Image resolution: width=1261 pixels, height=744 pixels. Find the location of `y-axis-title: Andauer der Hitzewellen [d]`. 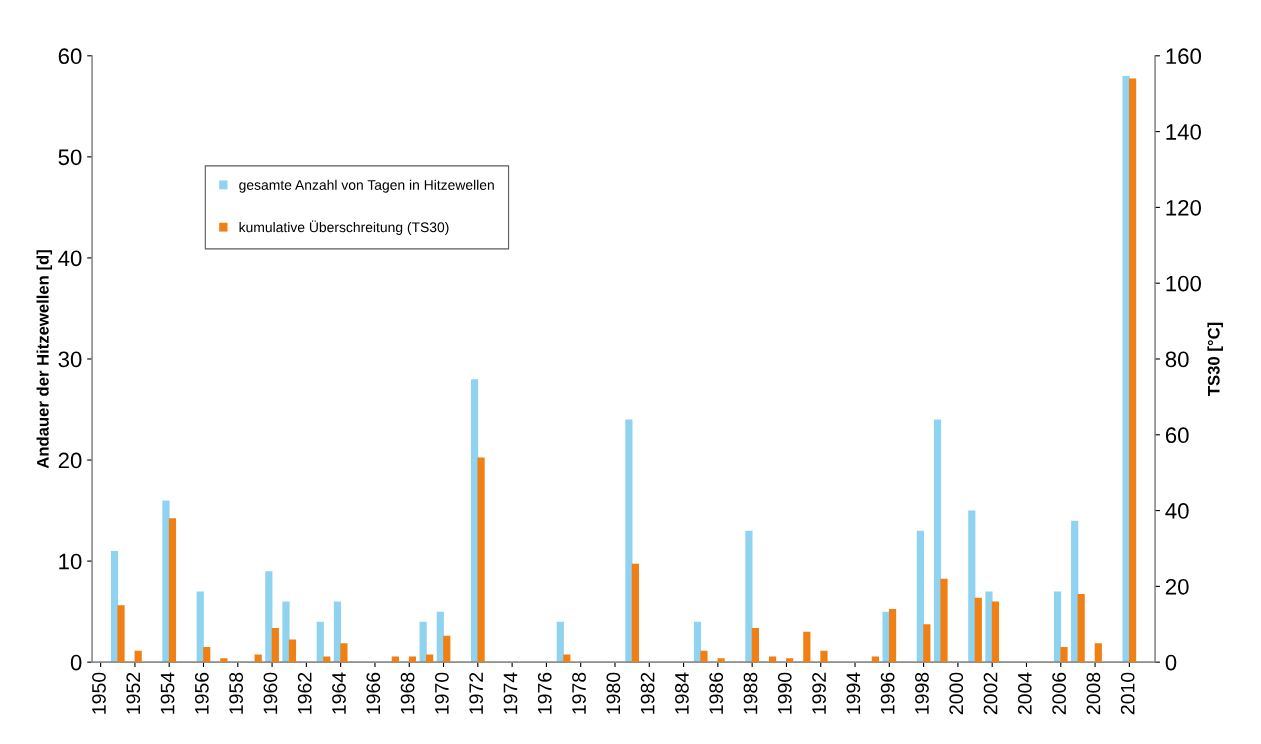

y-axis-title: Andauer der Hitzewellen [d] is located at coordinates (44, 359).